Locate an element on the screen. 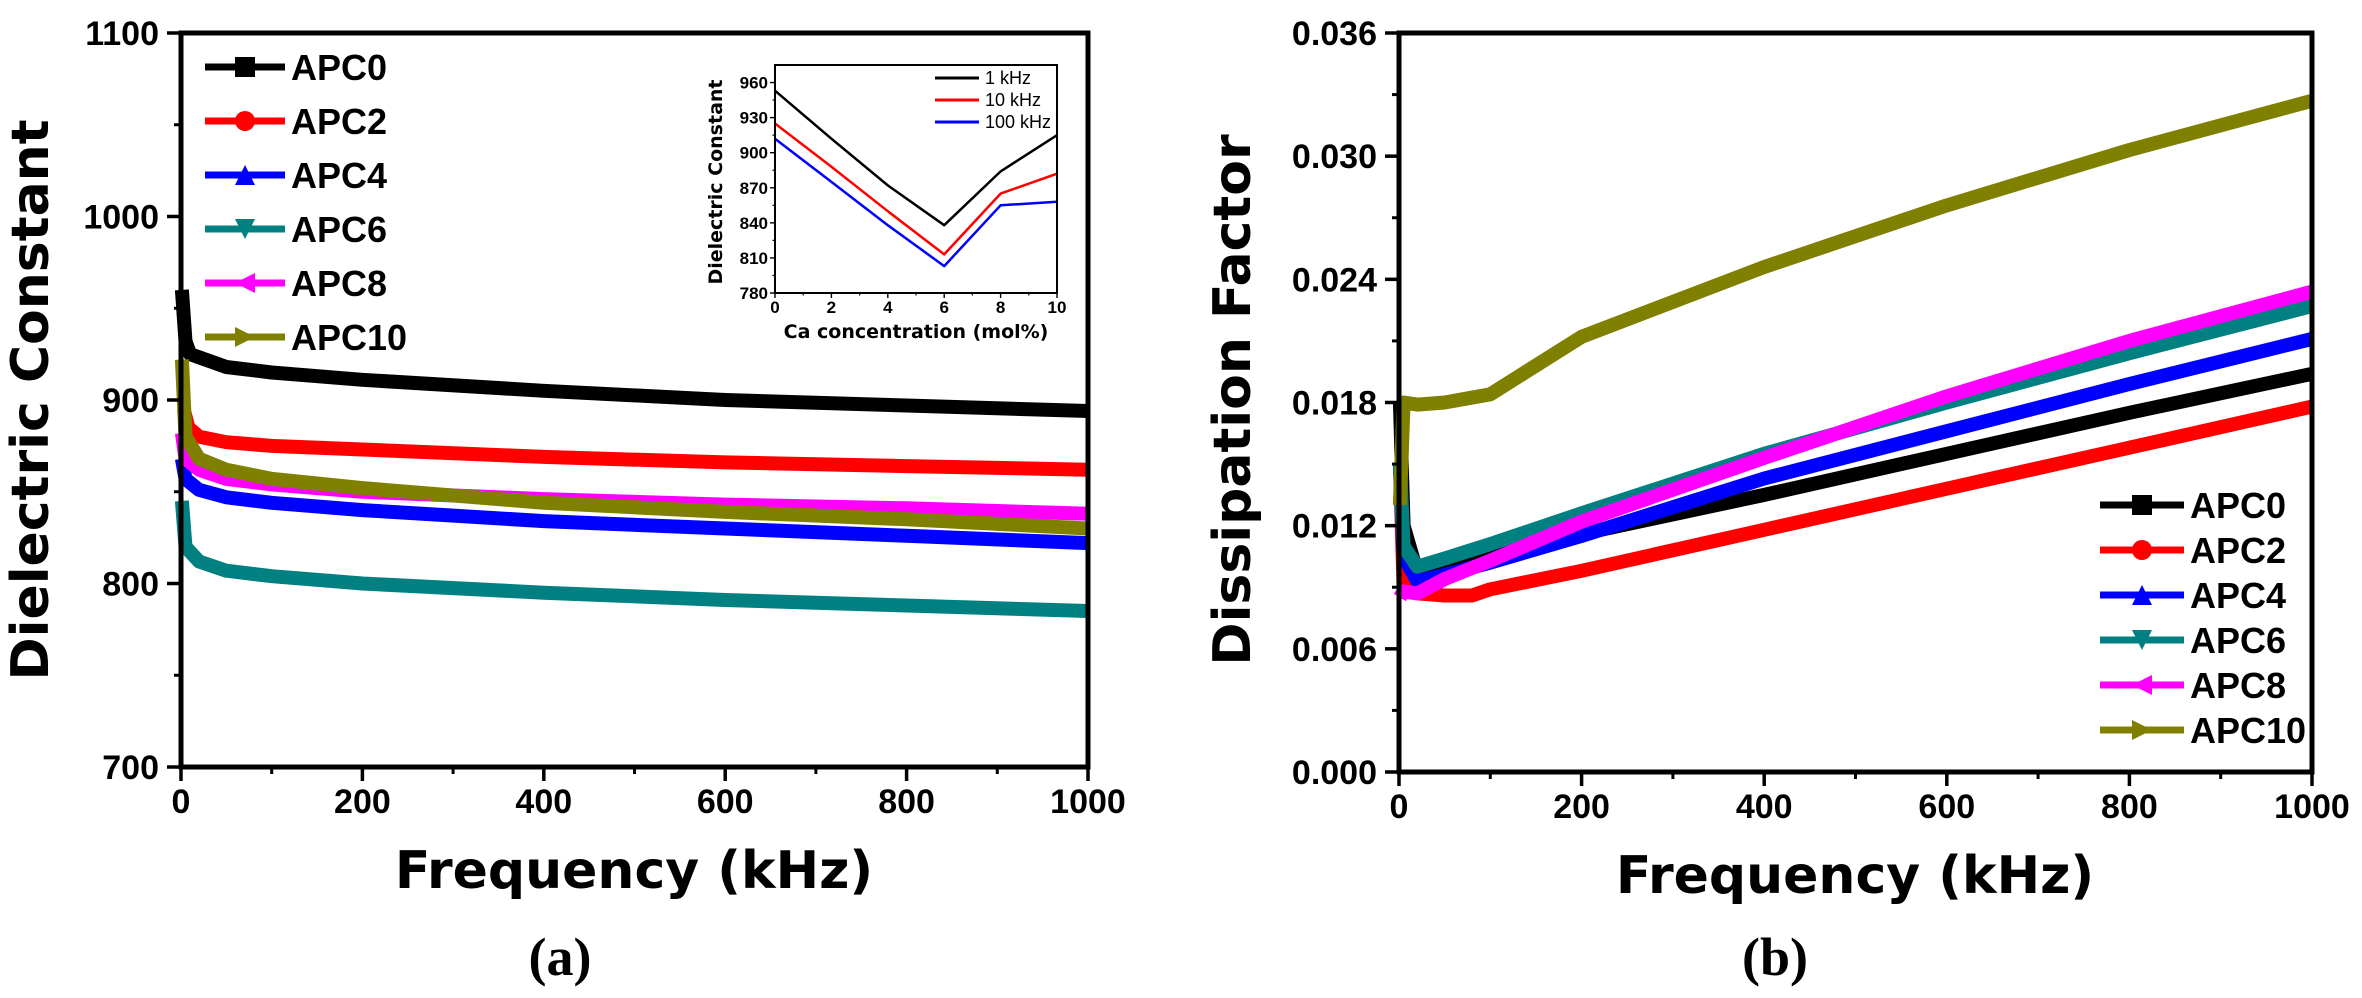 The image size is (2362, 998). inset-ylabel: Dielectric Constant is located at coordinates (716, 181).